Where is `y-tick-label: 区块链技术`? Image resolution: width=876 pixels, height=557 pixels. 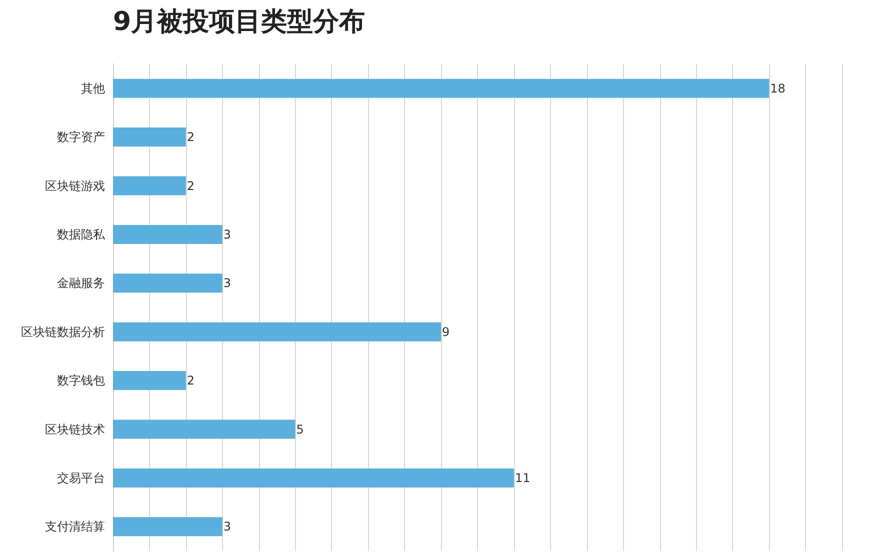
y-tick-label: 区块链技术 is located at coordinates (75, 429).